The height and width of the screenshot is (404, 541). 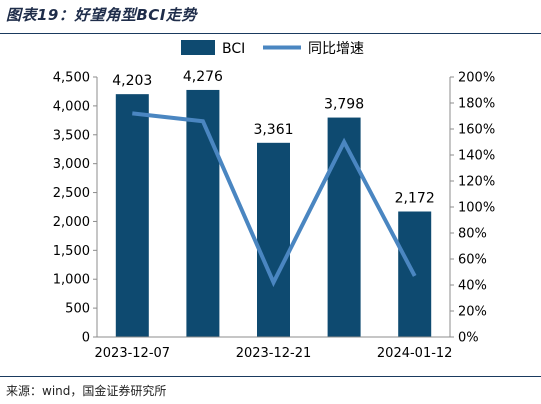 I want to click on bar-data-label: 4,276, so click(x=203, y=77).